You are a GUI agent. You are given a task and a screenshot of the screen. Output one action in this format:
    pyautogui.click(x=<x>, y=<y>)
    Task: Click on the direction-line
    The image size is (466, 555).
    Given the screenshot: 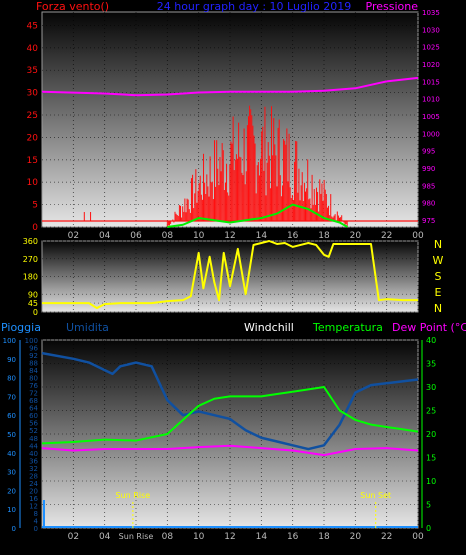 What is the action you would take?
    pyautogui.click(x=230, y=275)
    